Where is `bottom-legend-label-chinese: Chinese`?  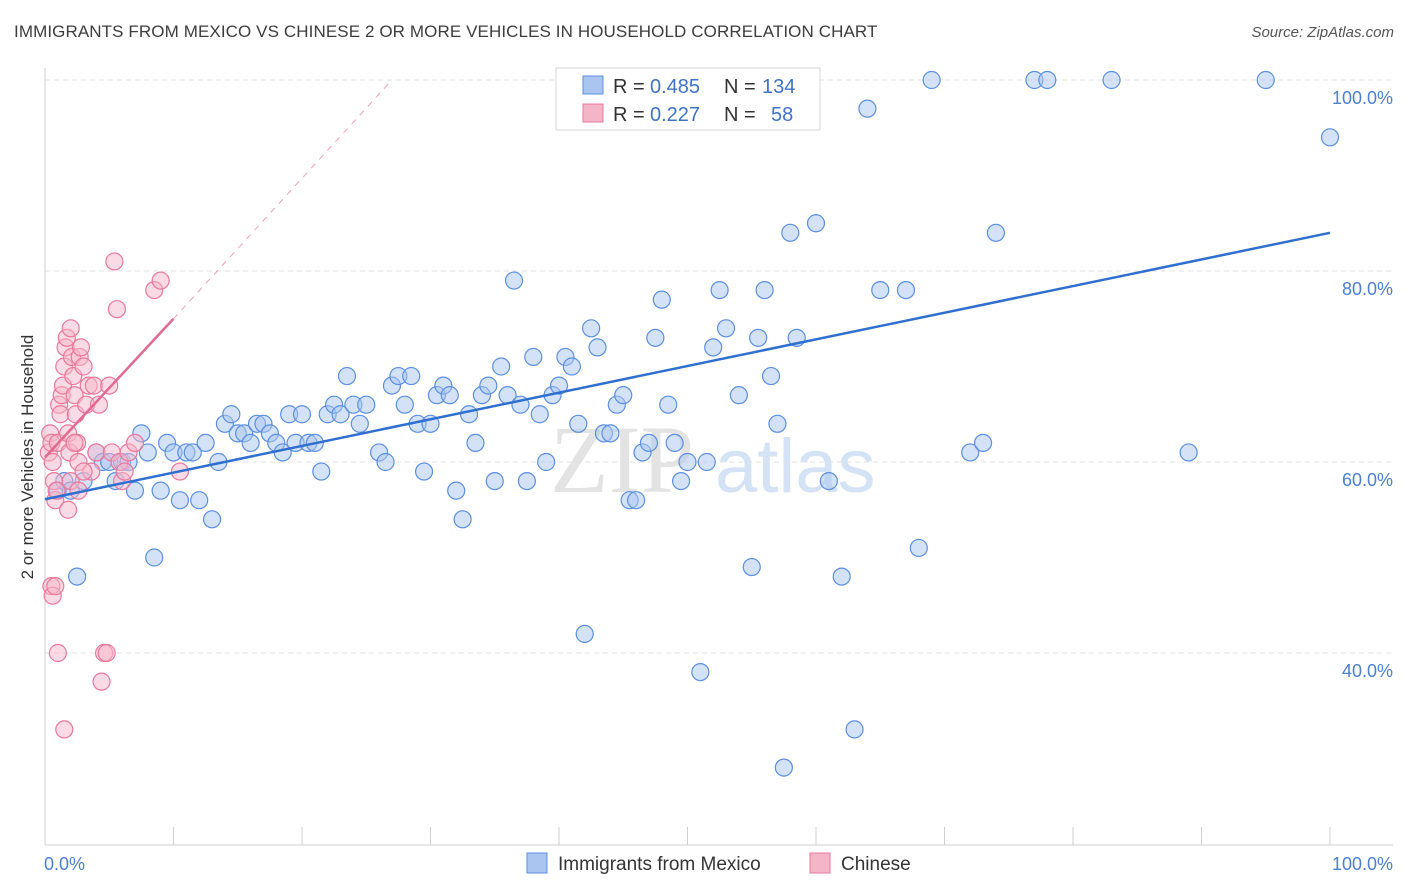
bottom-legend-label-chinese: Chinese is located at coordinates (876, 864).